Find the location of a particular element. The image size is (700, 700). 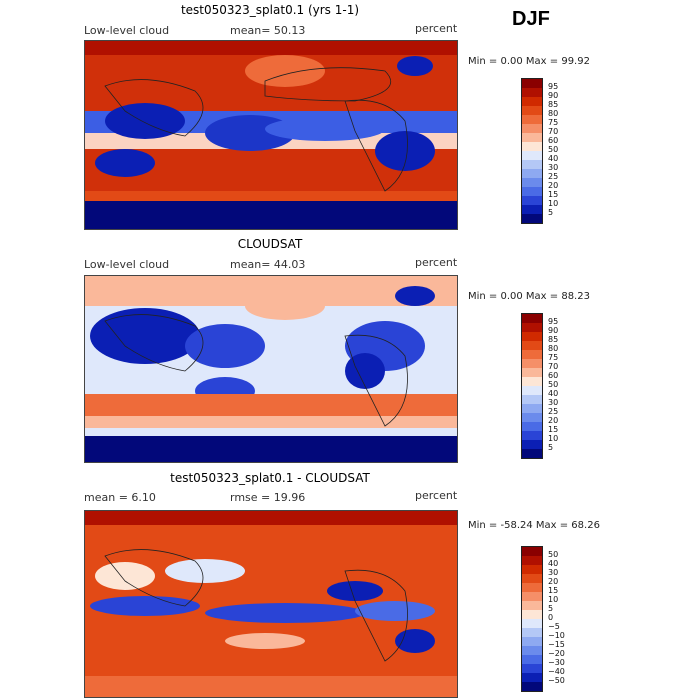

panel1-mean: mean= 50.13 is located at coordinates (268, 30).